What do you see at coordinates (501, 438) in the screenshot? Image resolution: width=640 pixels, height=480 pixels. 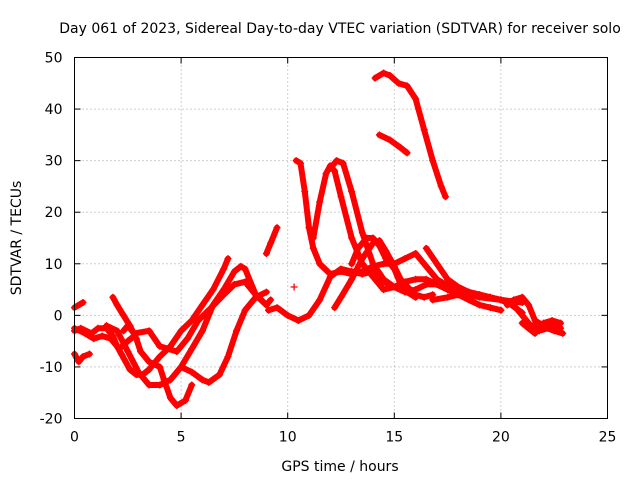 I see `x-tick-label: 20` at bounding box center [501, 438].